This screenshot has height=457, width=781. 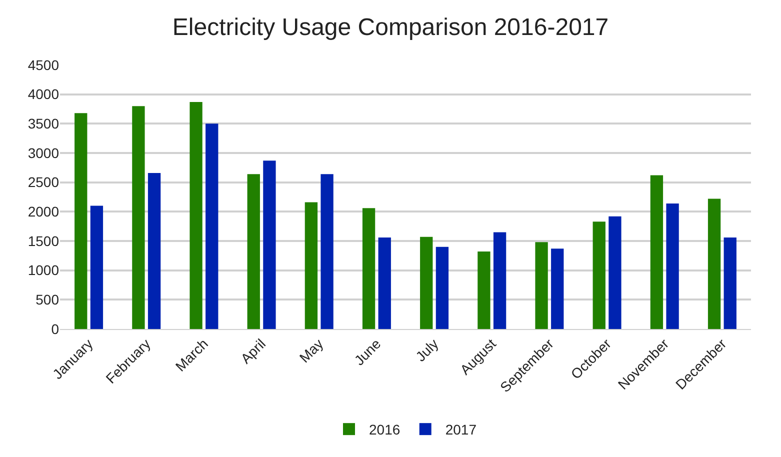 I want to click on y-tick-label: 1000, so click(x=44, y=270).